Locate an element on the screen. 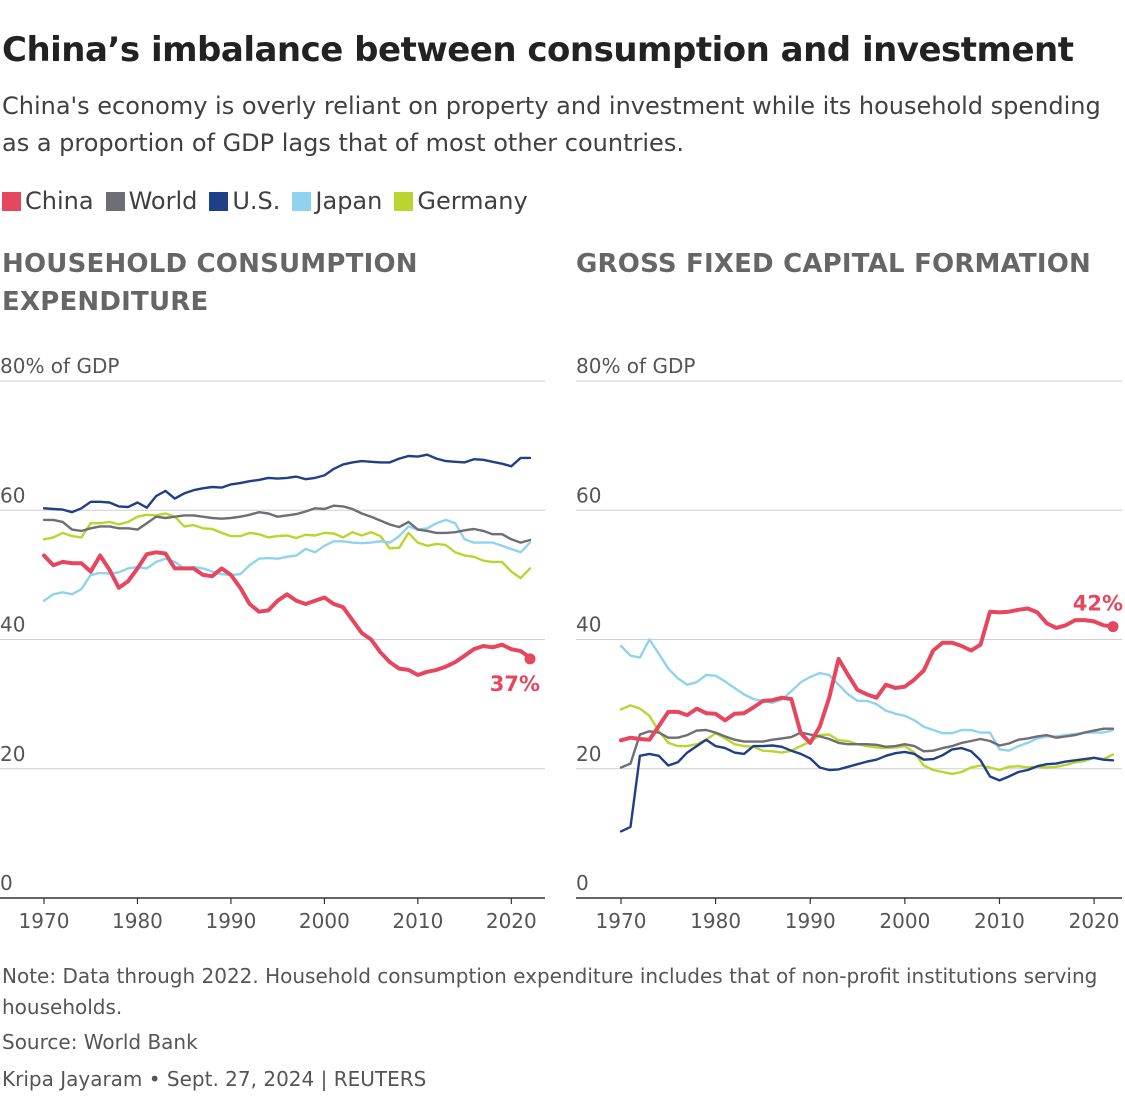 The height and width of the screenshot is (1120, 1125). household-ytick-label: 0 is located at coordinates (6, 883).